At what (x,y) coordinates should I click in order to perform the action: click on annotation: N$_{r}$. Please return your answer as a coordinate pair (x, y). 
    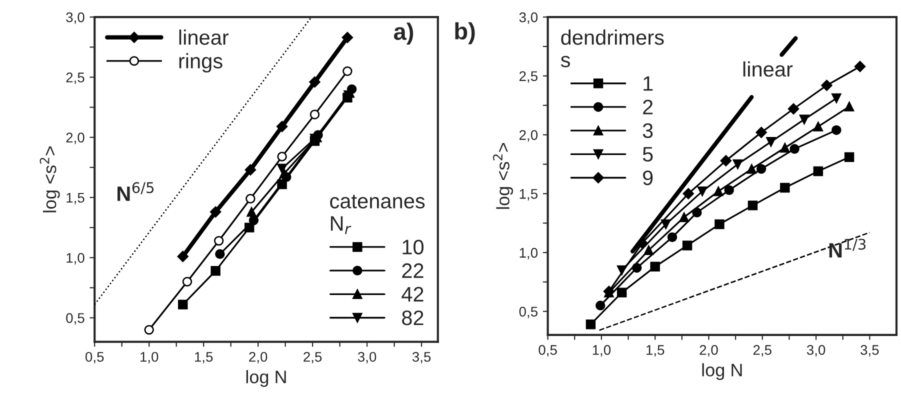
    Looking at the image, I should click on (341, 225).